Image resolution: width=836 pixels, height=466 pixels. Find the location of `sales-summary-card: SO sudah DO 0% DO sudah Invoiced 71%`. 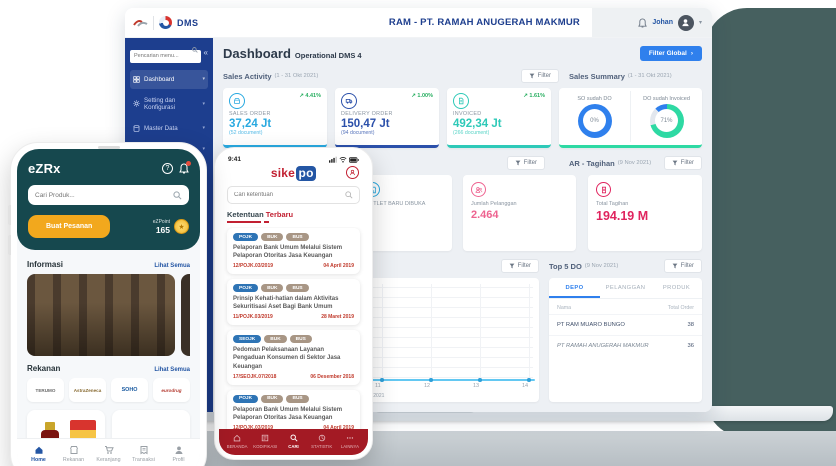

sales-summary-card: SO sudah DO 0% DO sudah Invoiced 71% is located at coordinates (630, 118).